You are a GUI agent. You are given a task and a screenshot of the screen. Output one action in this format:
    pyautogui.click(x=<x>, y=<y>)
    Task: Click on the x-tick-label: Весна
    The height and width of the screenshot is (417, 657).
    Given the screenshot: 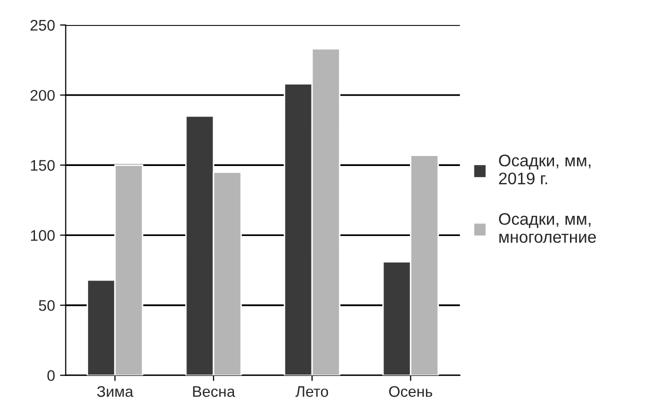 What is the action you would take?
    pyautogui.click(x=214, y=391)
    